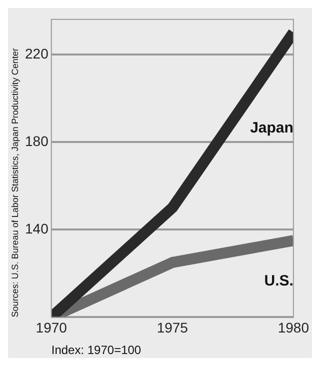 Image resolution: width=320 pixels, height=366 pixels. What do you see at coordinates (37, 53) in the screenshot?
I see `y-tick-label: 220` at bounding box center [37, 53].